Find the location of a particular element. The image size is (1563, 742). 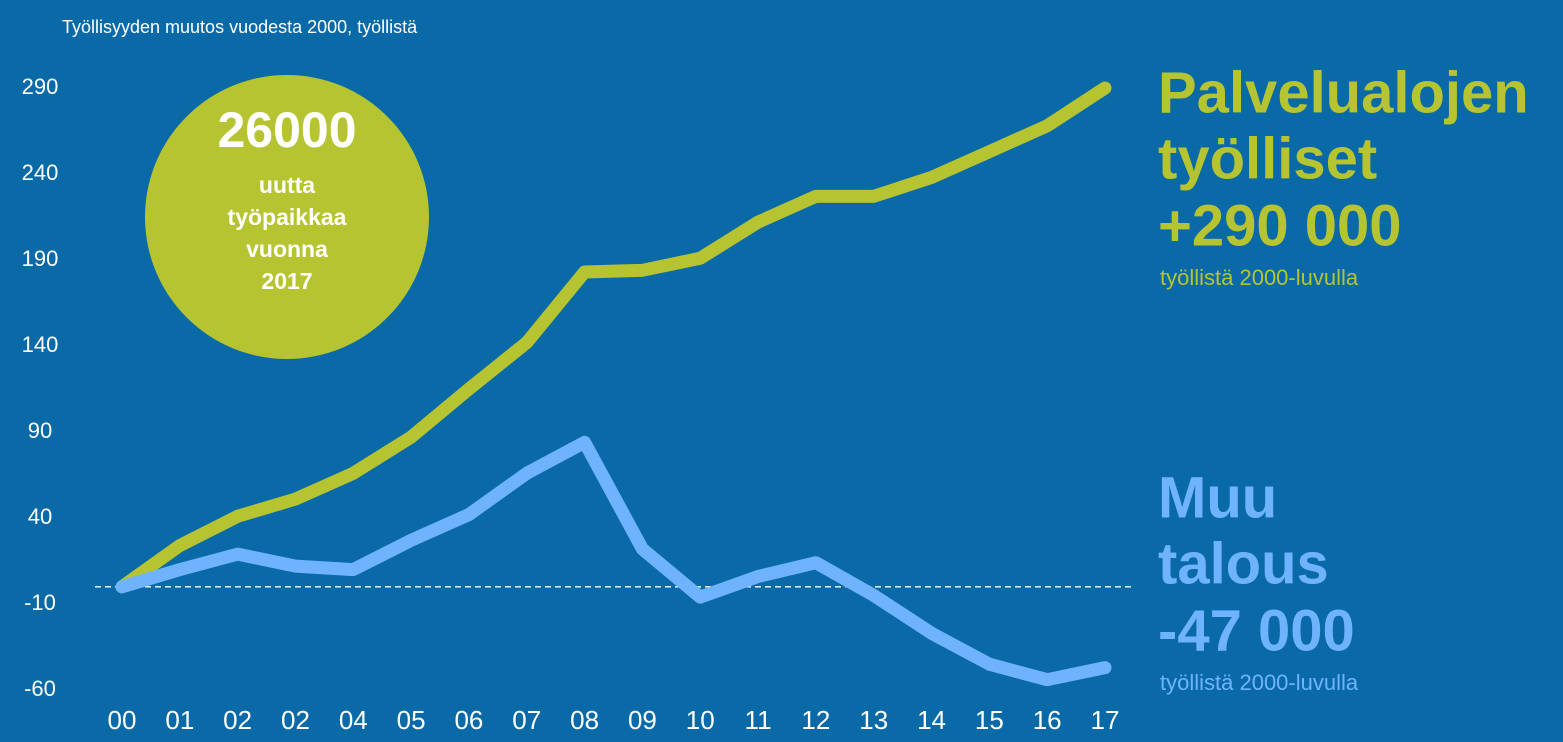

y-tick-label: -60 is located at coordinates (40, 688).